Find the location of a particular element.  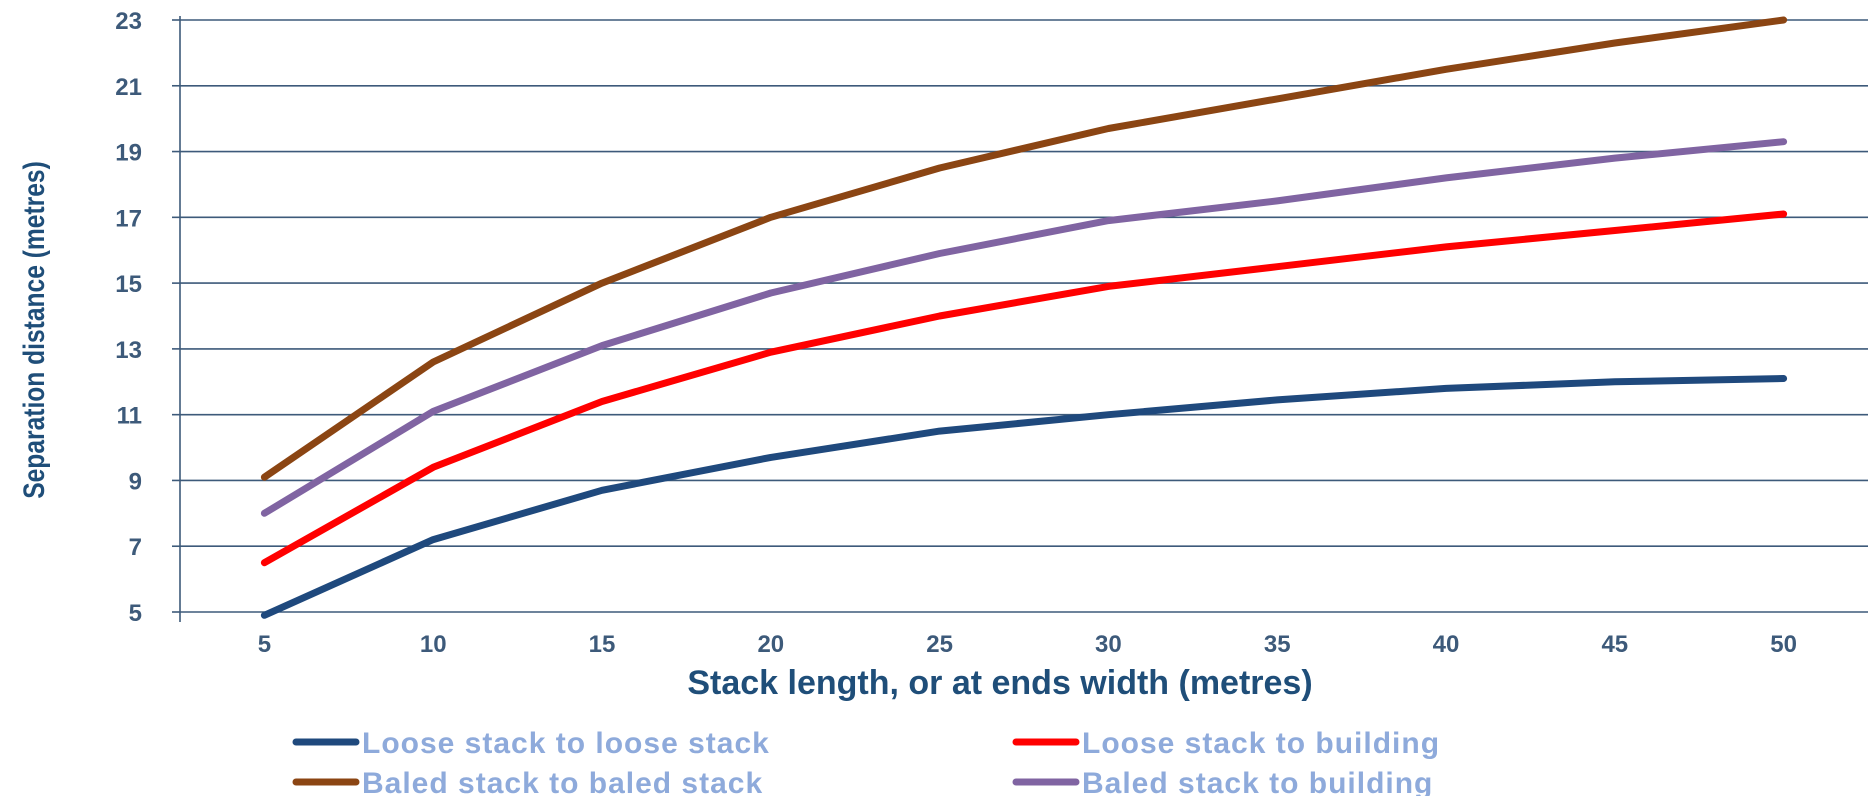

x-tick-label-25: 25 is located at coordinates (939, 644).